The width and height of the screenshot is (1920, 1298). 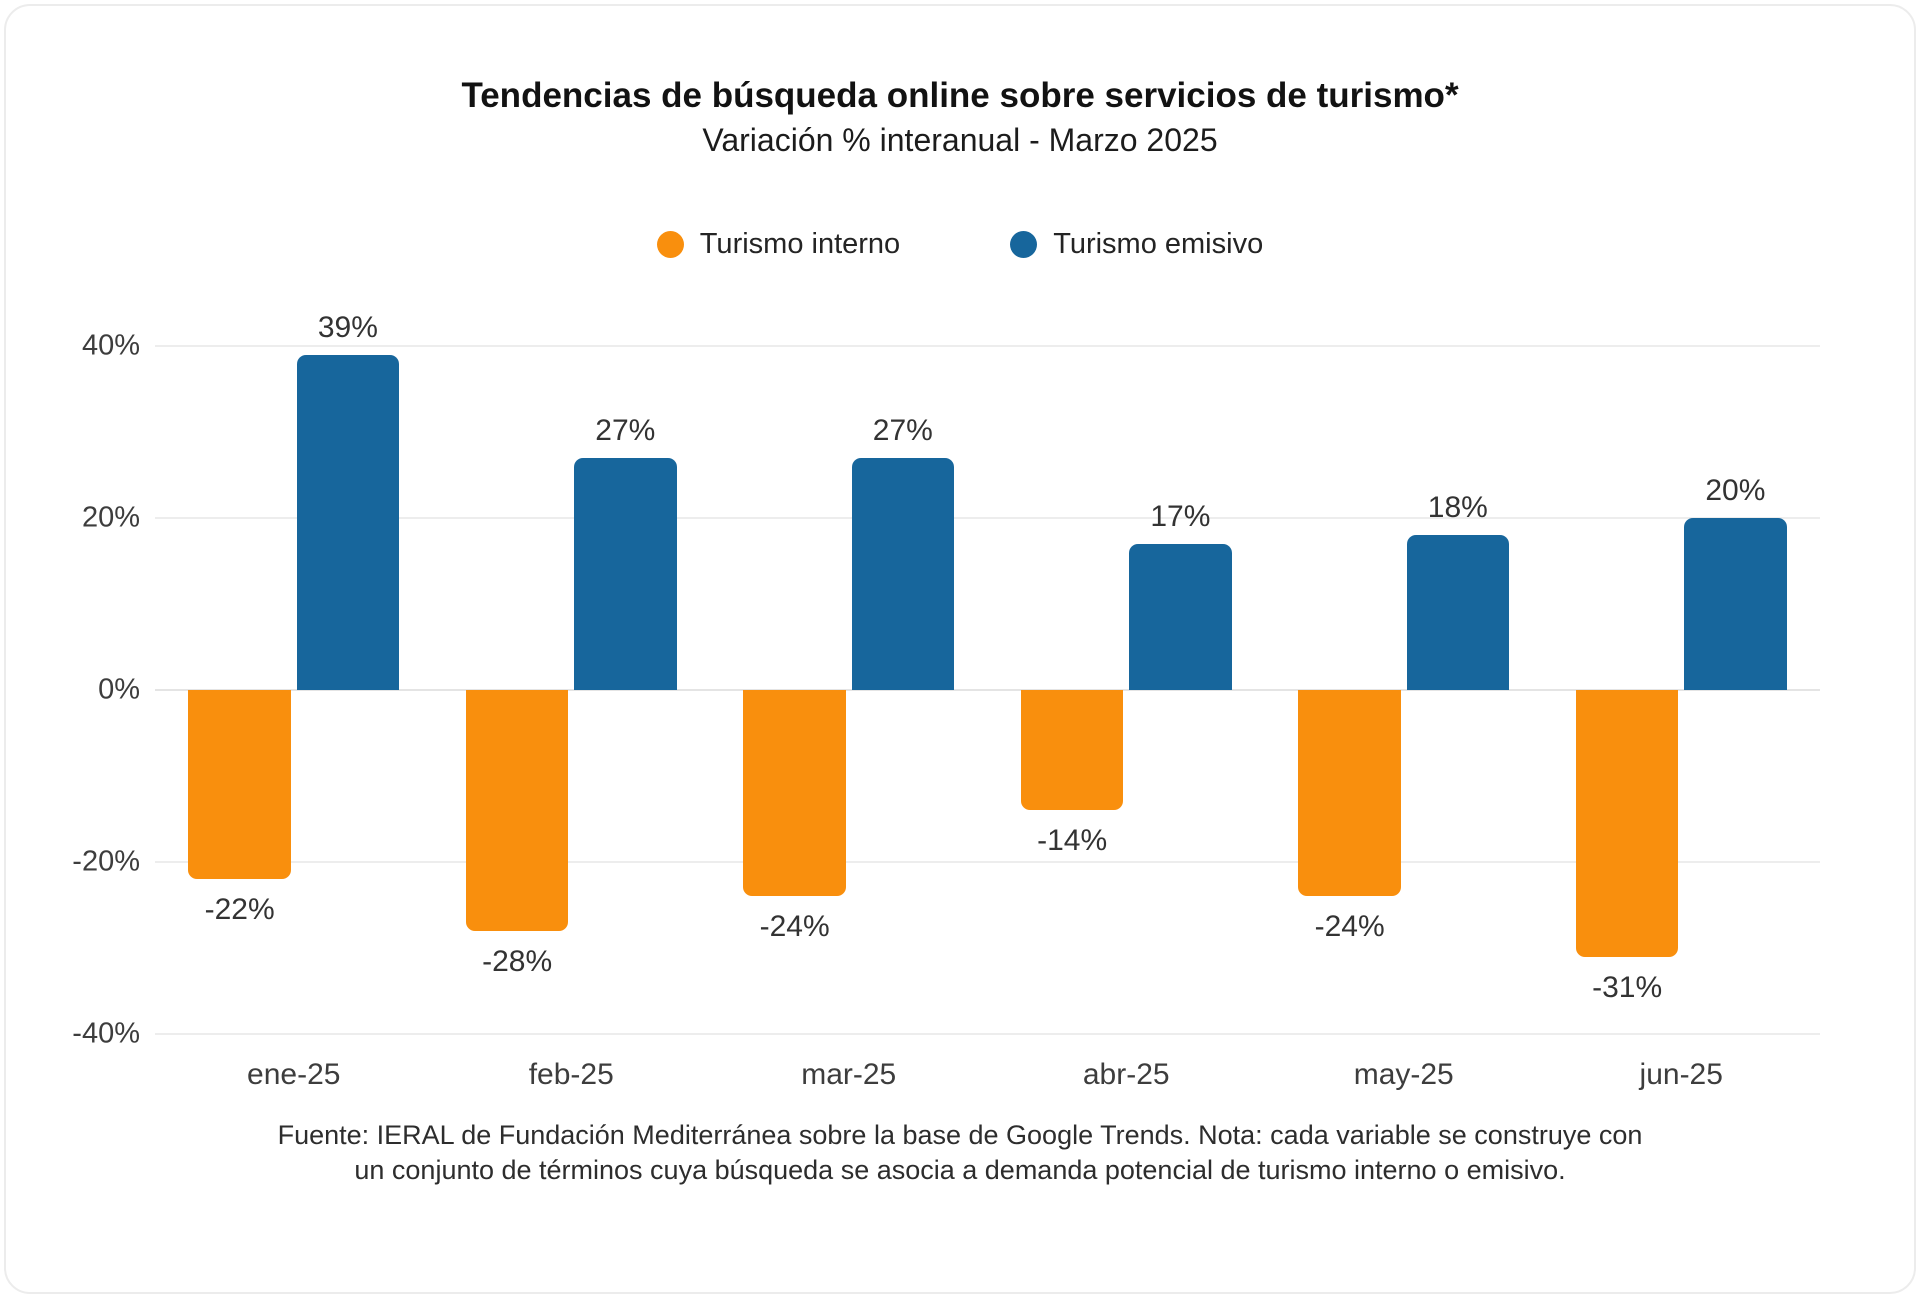 I want to click on gridline--20, so click(x=987, y=862).